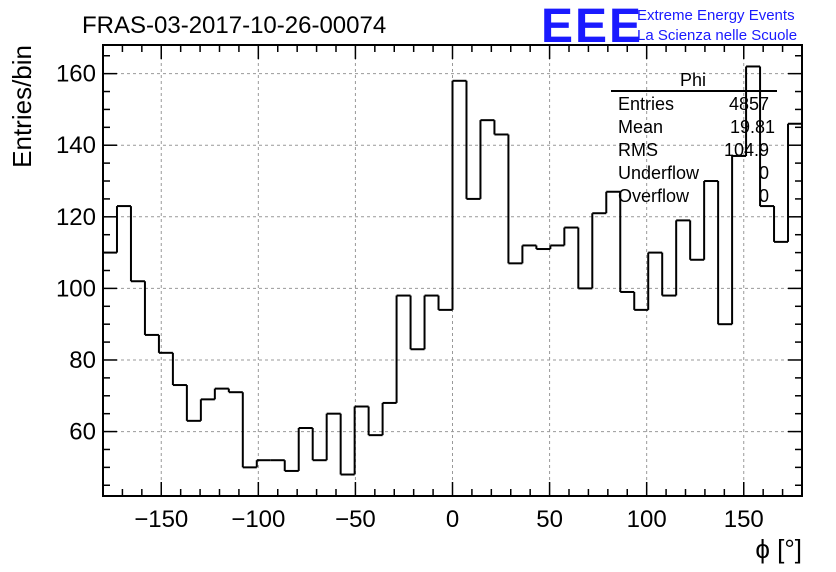 The width and height of the screenshot is (836, 572). I want to click on stats-value-mean: 19.81, so click(752, 127).